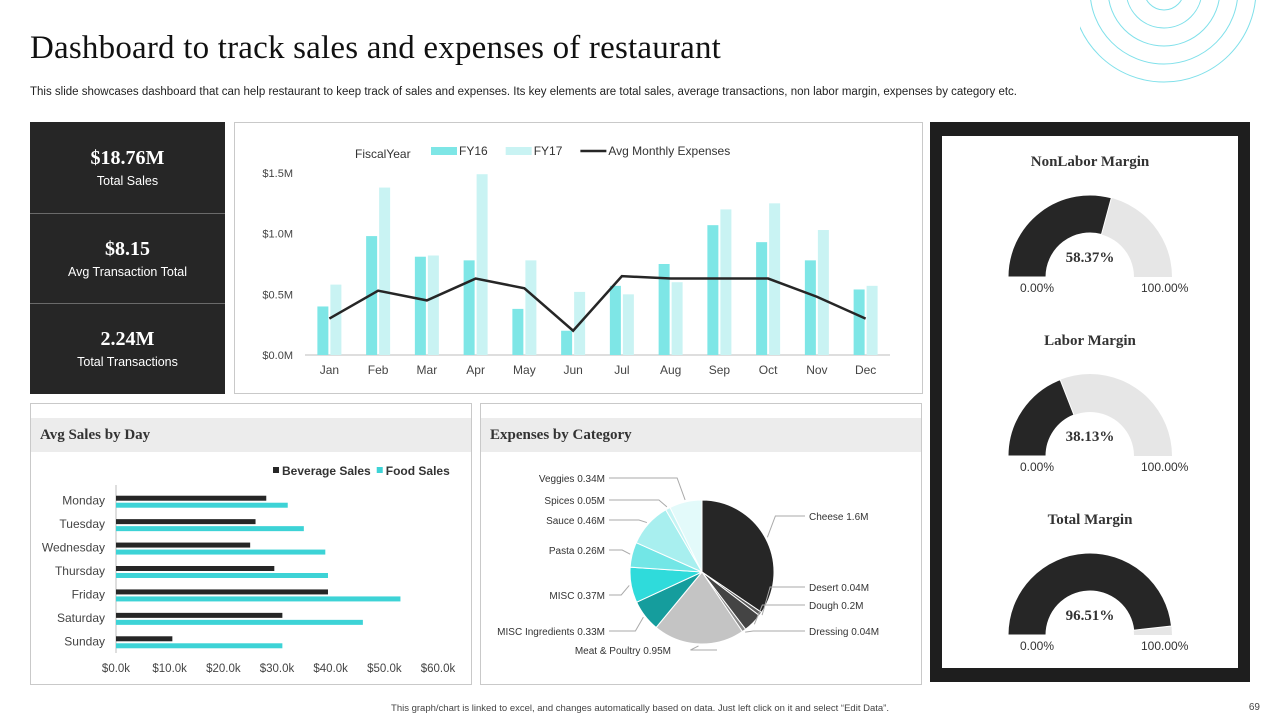 This screenshot has height=720, width=1280. What do you see at coordinates (561, 435) in the screenshot?
I see `panel-title: Expenses by Category` at bounding box center [561, 435].